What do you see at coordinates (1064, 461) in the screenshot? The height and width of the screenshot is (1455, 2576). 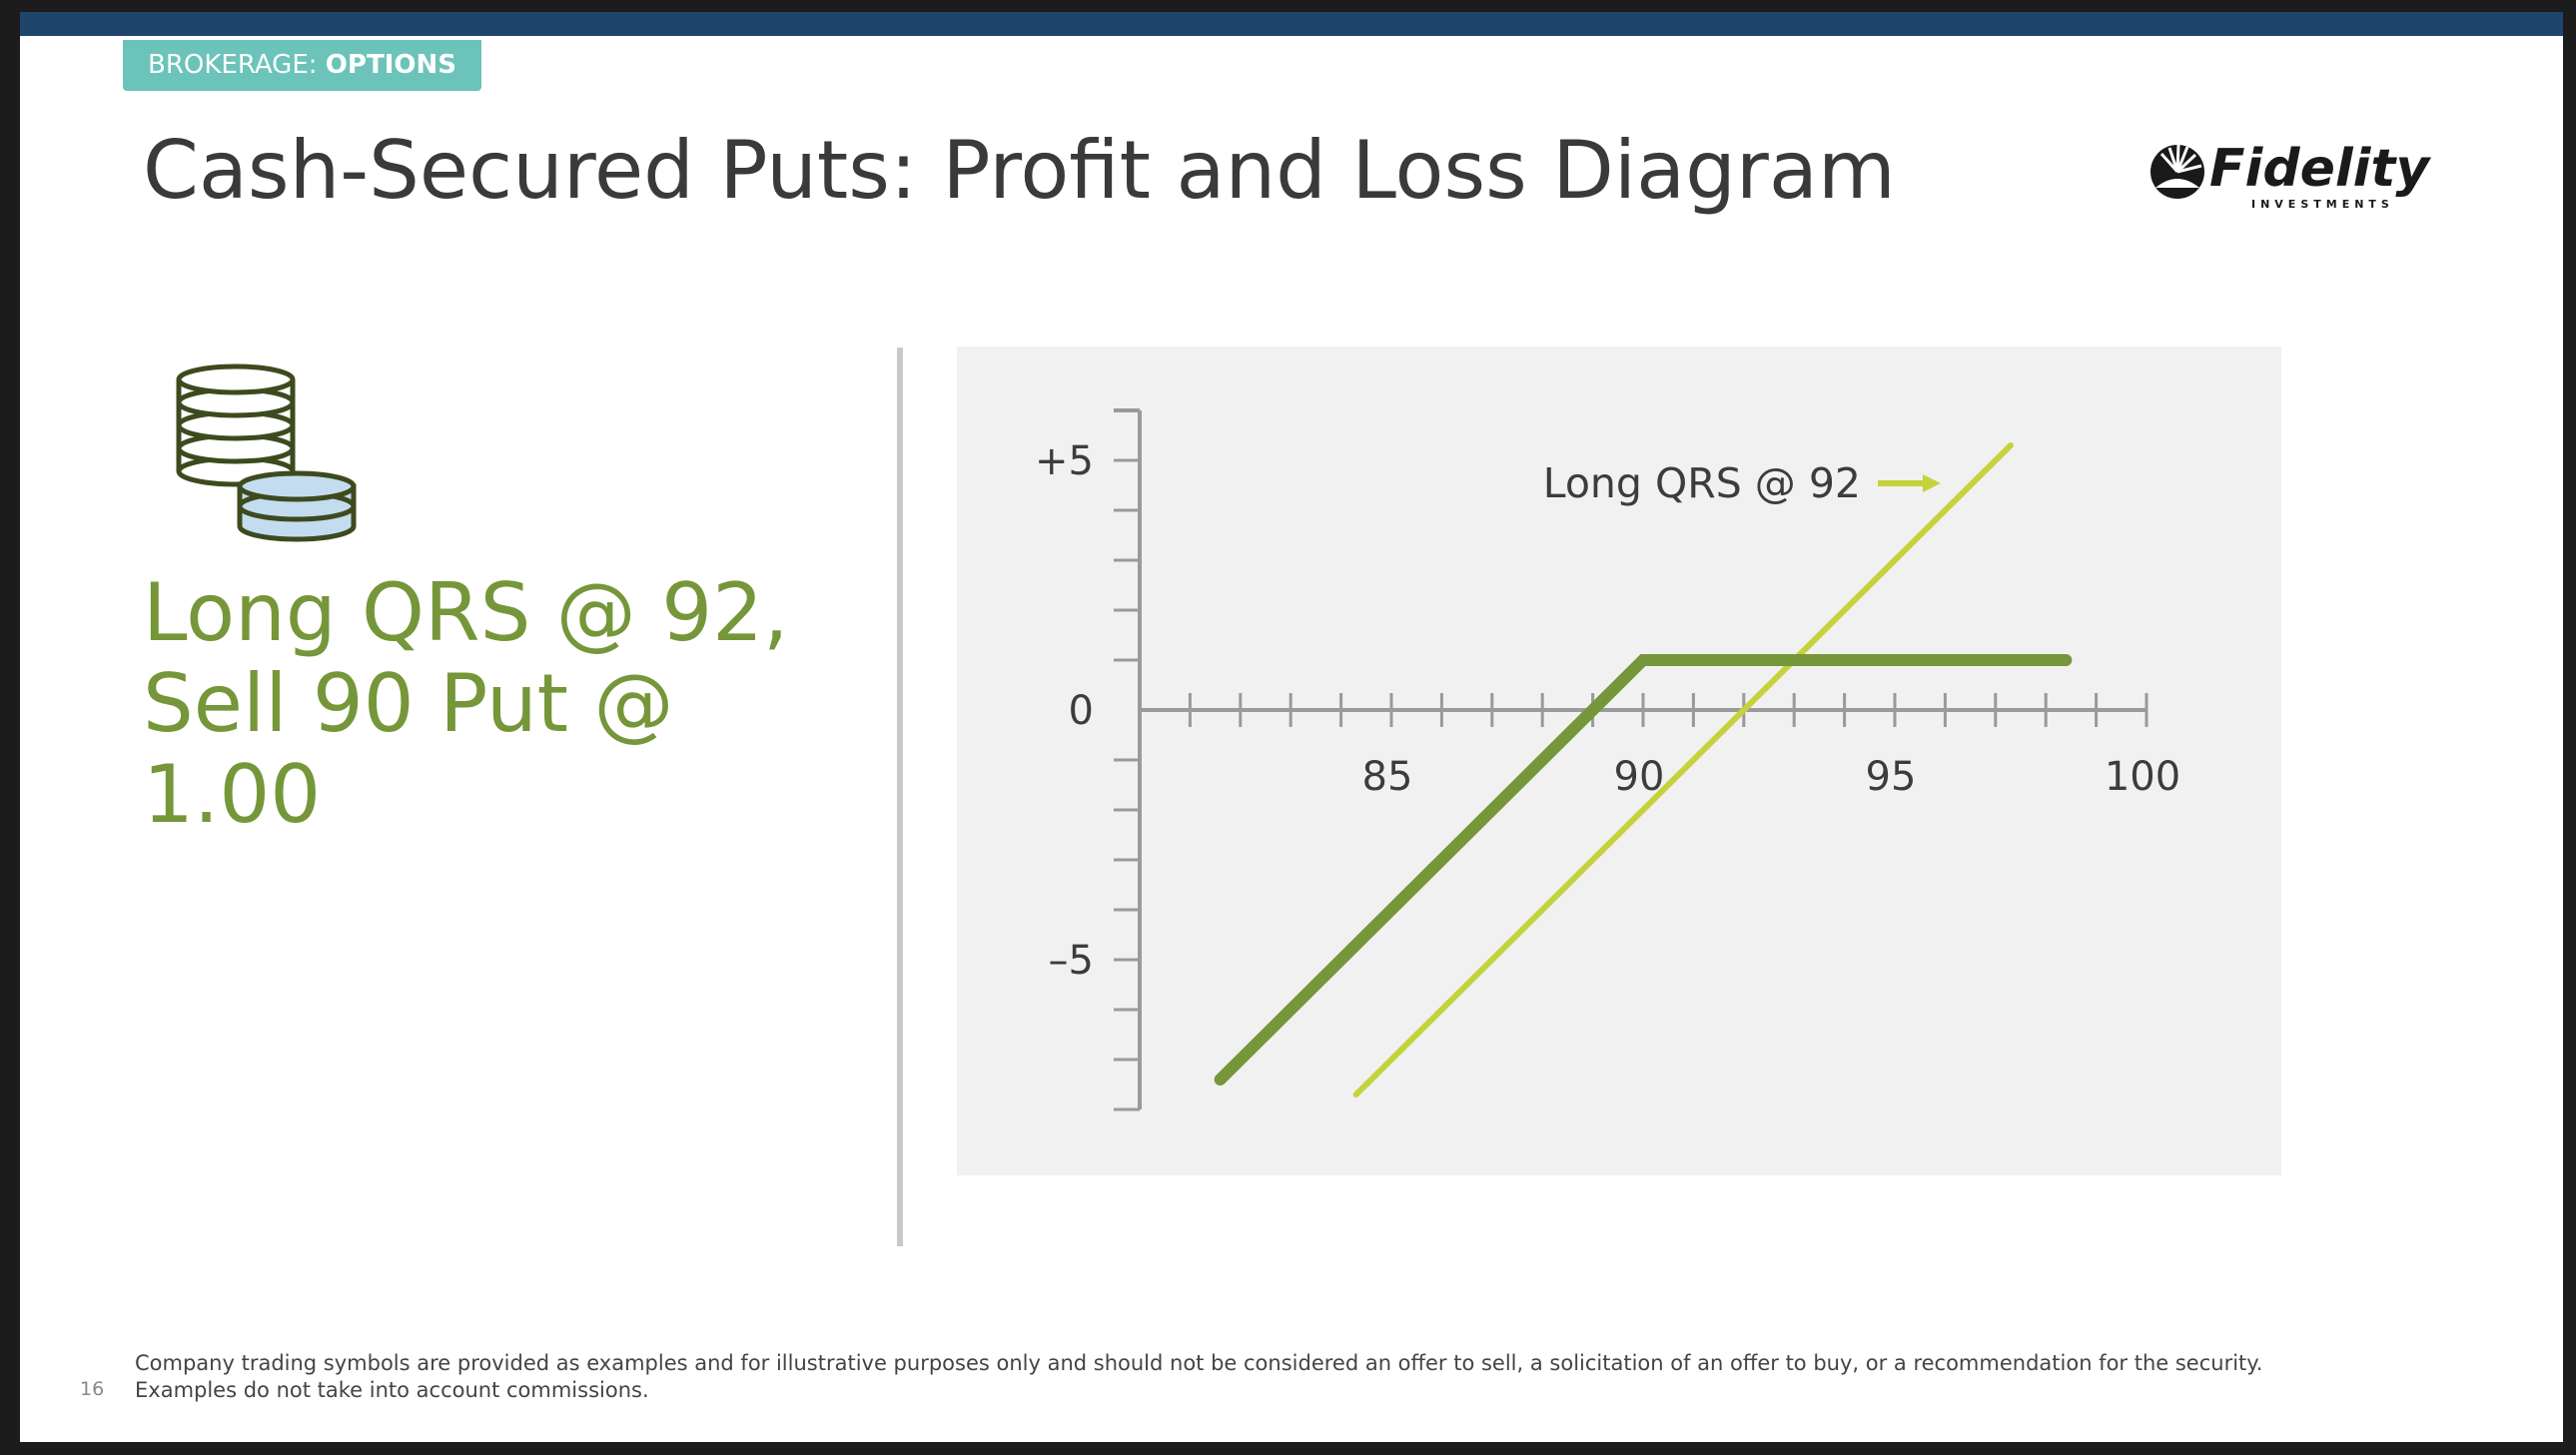 I see `y-tick-label: +5` at bounding box center [1064, 461].